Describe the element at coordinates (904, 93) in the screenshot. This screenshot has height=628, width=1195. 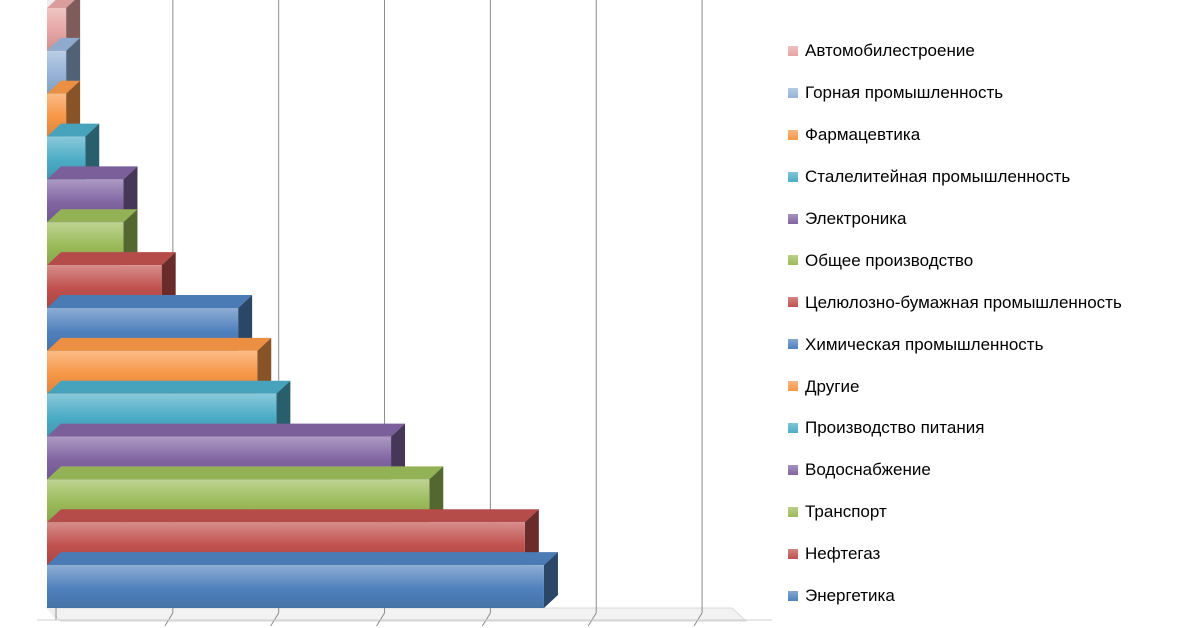
I see `legend-label: Горная промышленность` at that location.